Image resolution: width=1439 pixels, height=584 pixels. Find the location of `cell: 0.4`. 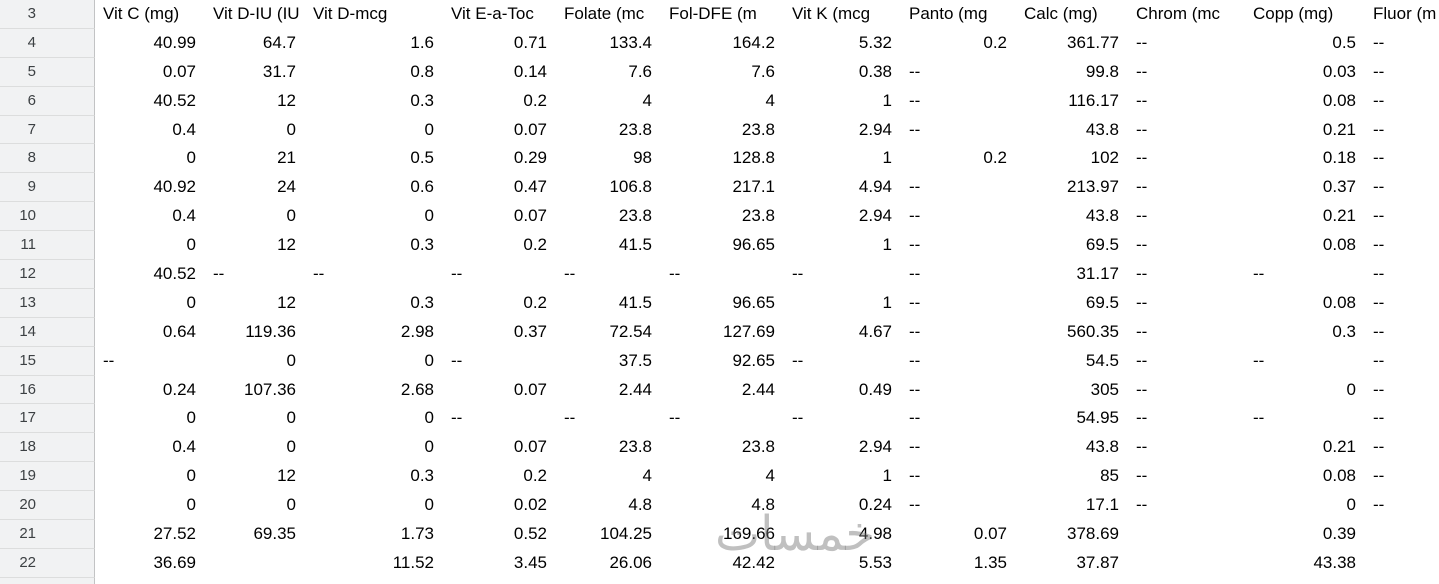

cell: 0.4 is located at coordinates (184, 216).